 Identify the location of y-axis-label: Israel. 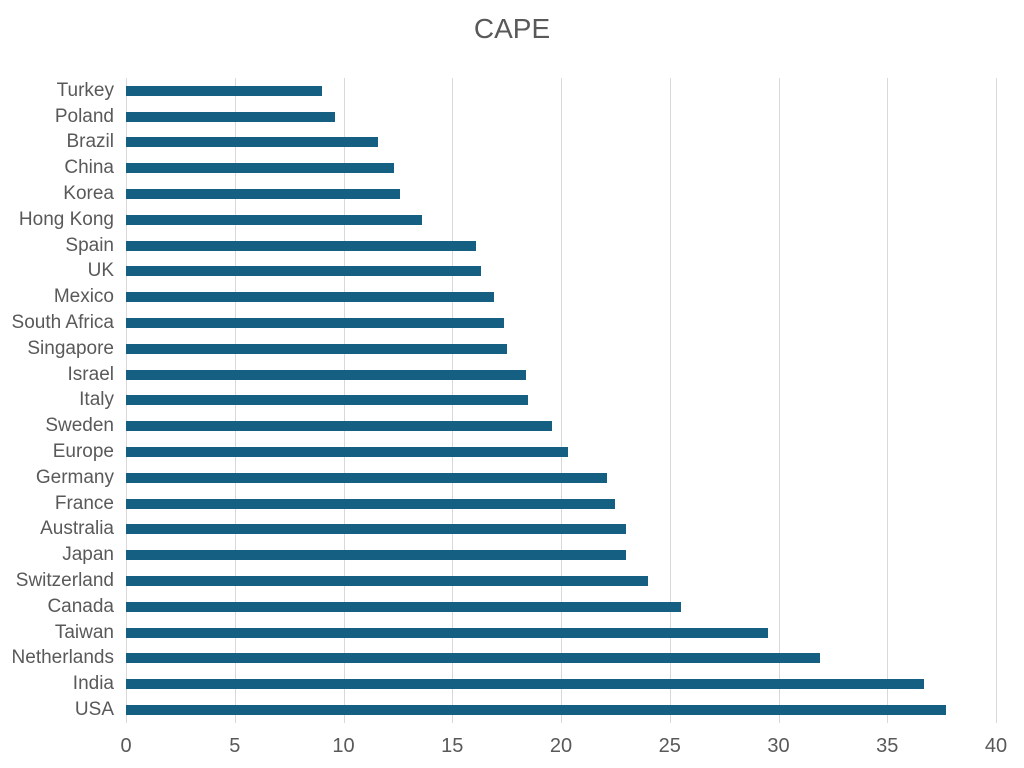
(90, 374).